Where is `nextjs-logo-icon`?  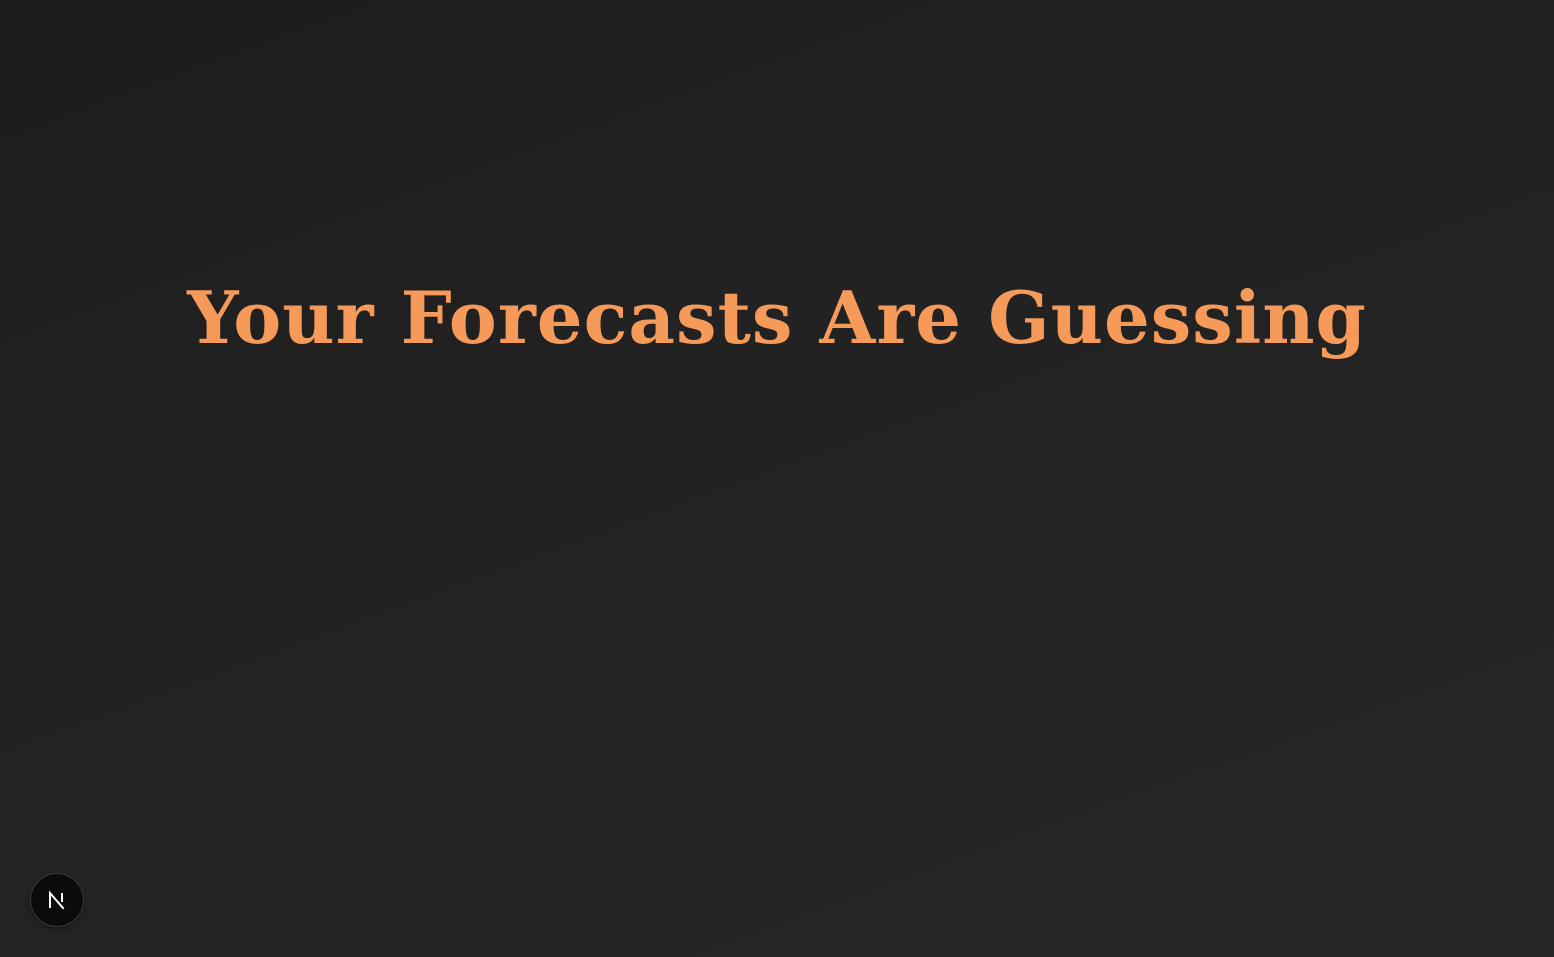 nextjs-logo-icon is located at coordinates (57, 900).